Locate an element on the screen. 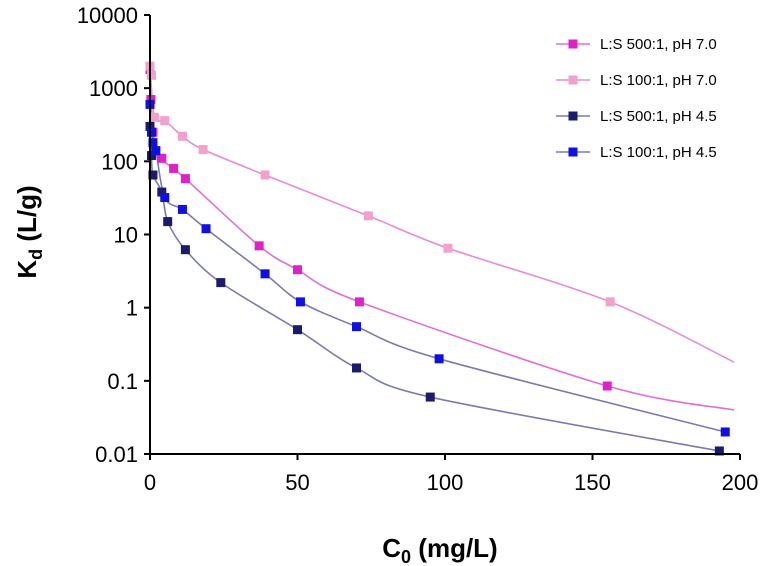 The image size is (766, 566). y-tick-label: 100 is located at coordinates (119, 161).